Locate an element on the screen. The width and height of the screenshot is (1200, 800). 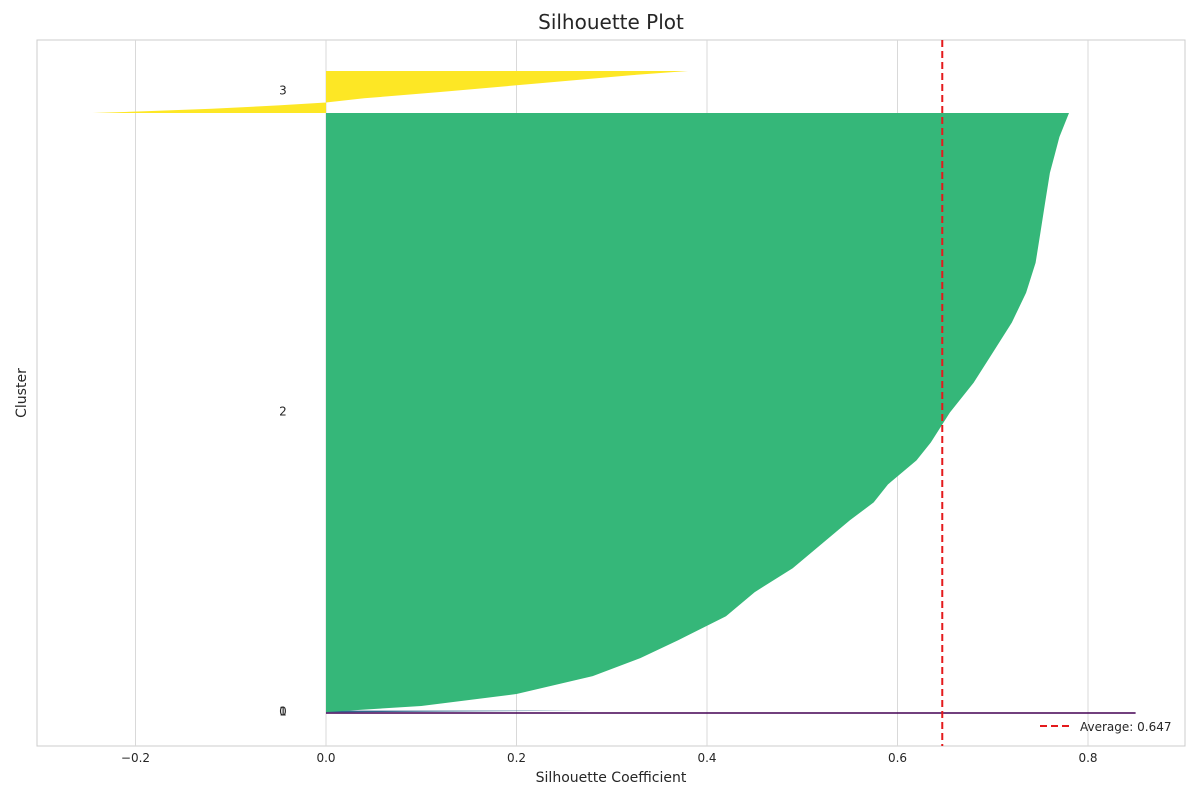
x-tick-label: 0.8 is located at coordinates (1087, 758).